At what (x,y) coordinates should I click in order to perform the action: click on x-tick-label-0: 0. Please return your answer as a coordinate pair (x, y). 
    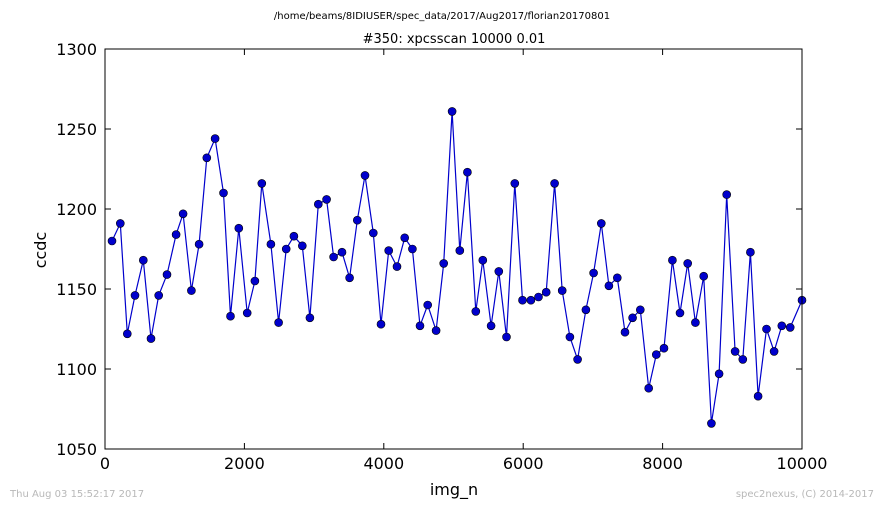
    Looking at the image, I should click on (105, 463).